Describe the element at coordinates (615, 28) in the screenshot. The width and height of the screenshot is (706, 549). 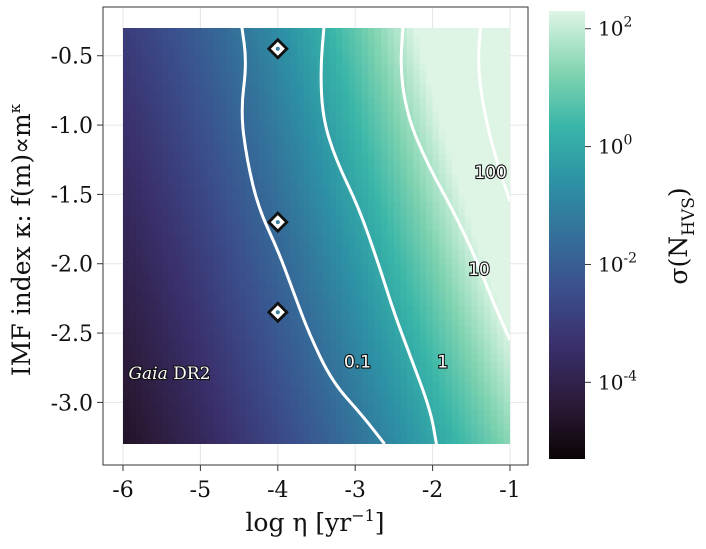
I see `colorbar-tick-label: 102` at that location.